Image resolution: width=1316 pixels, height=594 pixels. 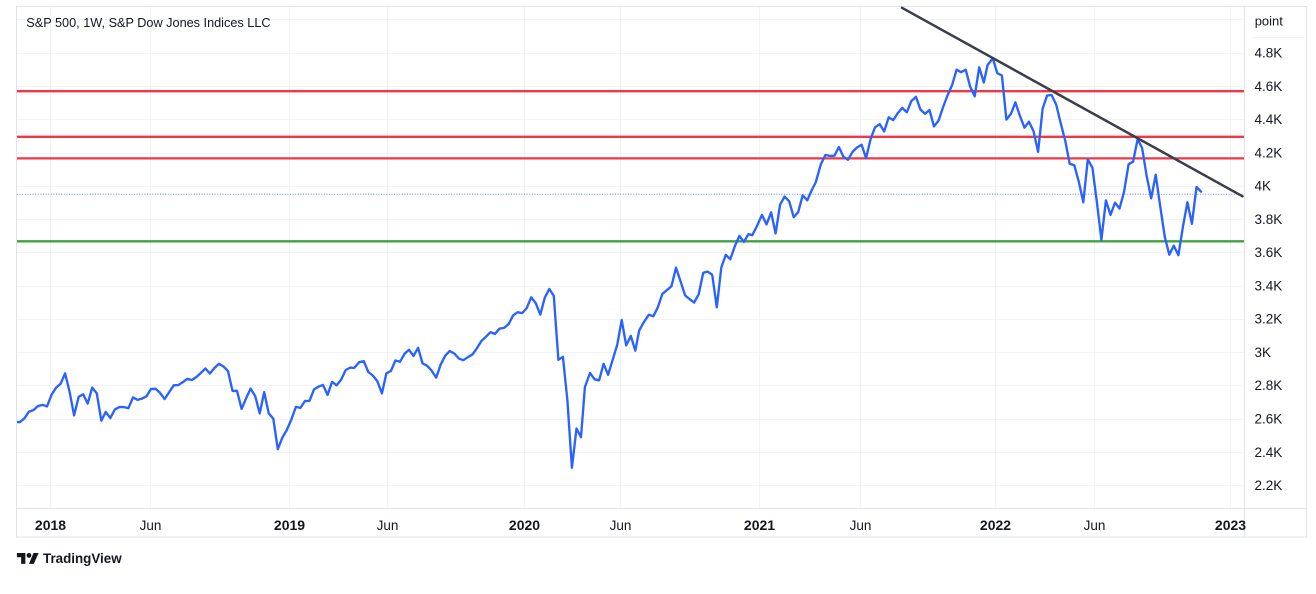 I want to click on svg-text: 2.2K, so click(x=1269, y=485).